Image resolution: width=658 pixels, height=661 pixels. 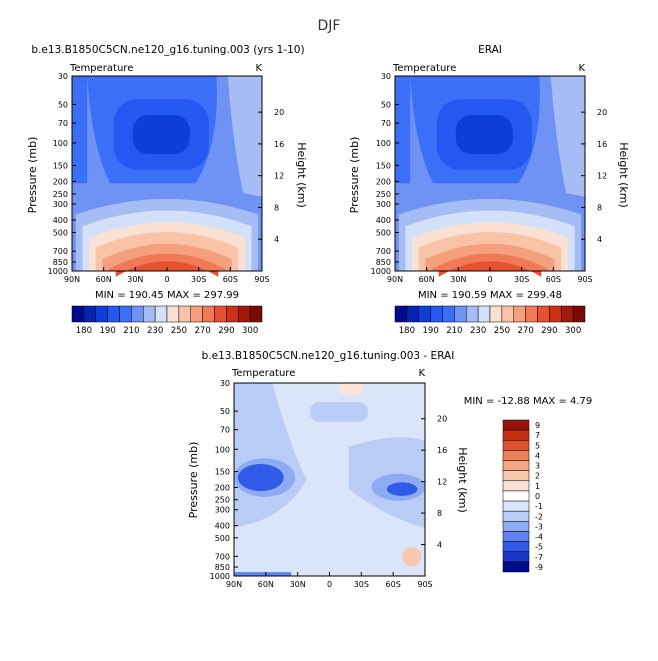 I want to click on panel-erai-title: ERAI, so click(x=490, y=50).